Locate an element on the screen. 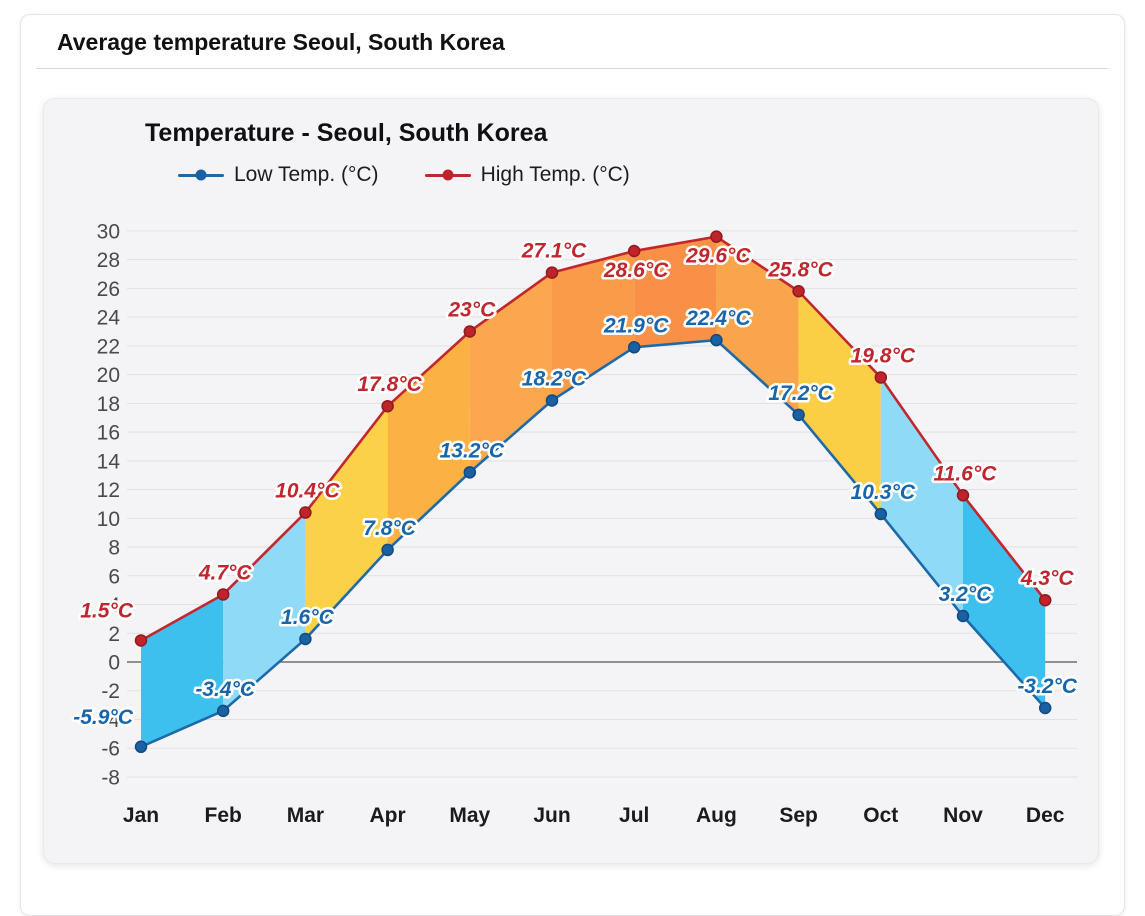 Image resolution: width=1145 pixels, height=916 pixels. data-point-label: 25.8°C is located at coordinates (800, 269).